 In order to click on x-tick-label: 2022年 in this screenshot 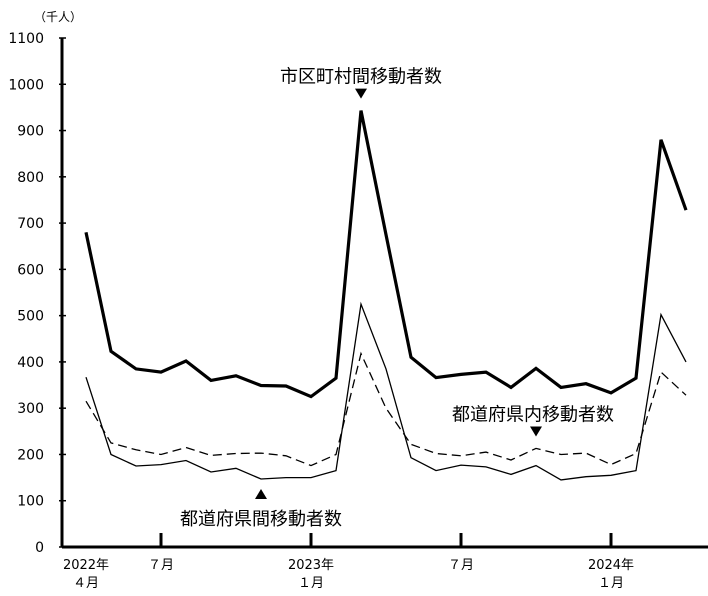, I will do `click(86, 565)`.